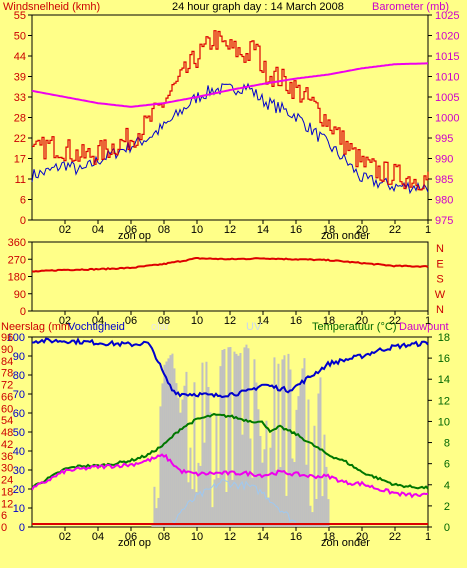 The height and width of the screenshot is (568, 467). What do you see at coordinates (7, 409) in the screenshot?
I see `rain-y-tick-label: 60` at bounding box center [7, 409].